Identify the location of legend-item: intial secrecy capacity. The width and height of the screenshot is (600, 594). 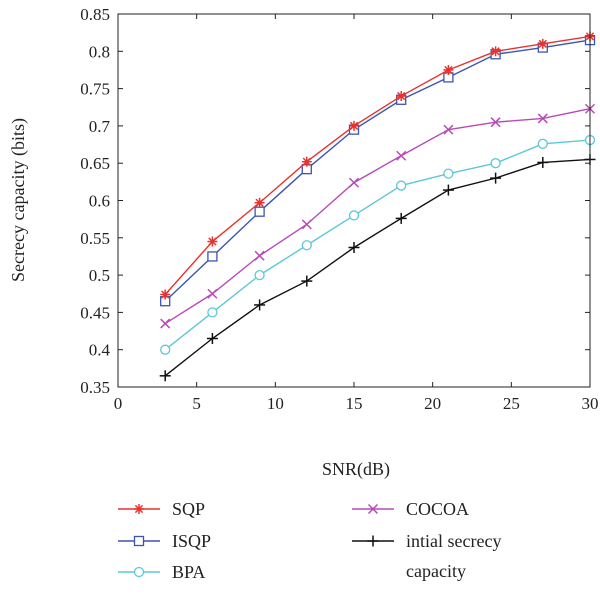
(426, 556).